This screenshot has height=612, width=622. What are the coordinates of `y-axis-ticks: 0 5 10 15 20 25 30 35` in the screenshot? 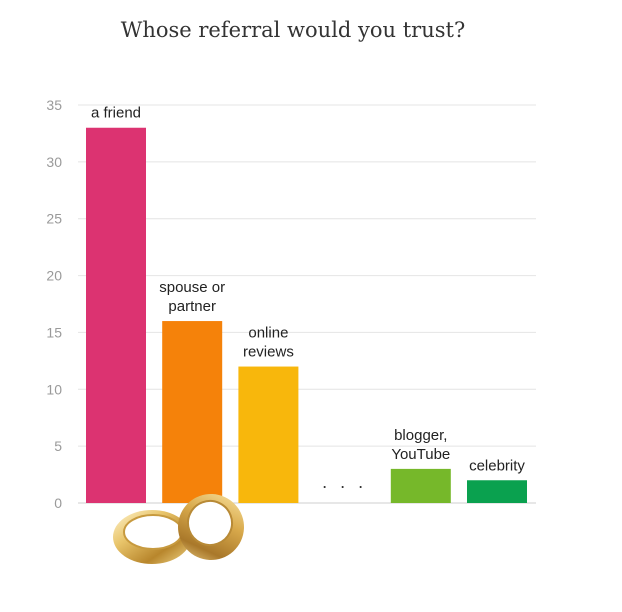 It's located at (54, 304).